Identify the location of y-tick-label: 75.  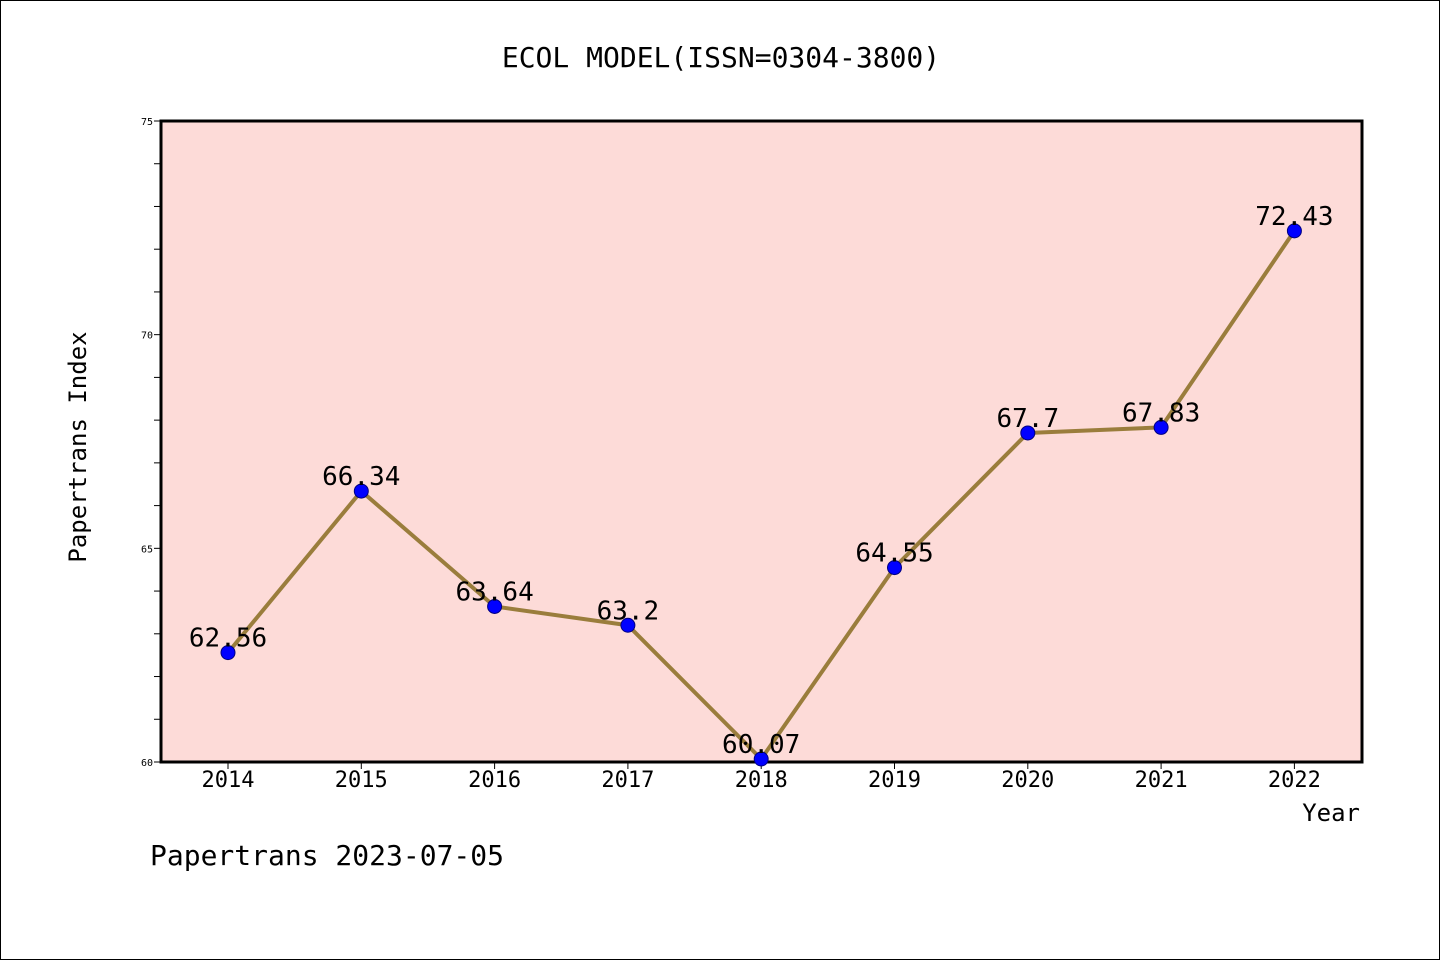
(147, 122).